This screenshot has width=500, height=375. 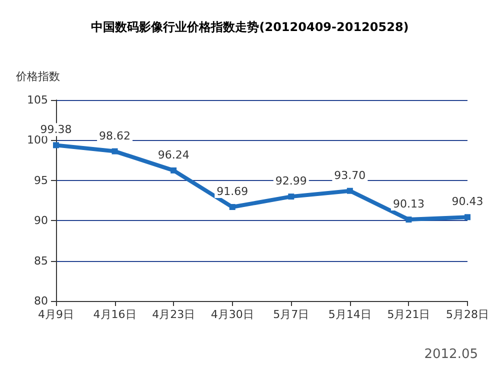 I want to click on y-tick-label: 85, so click(x=41, y=261).